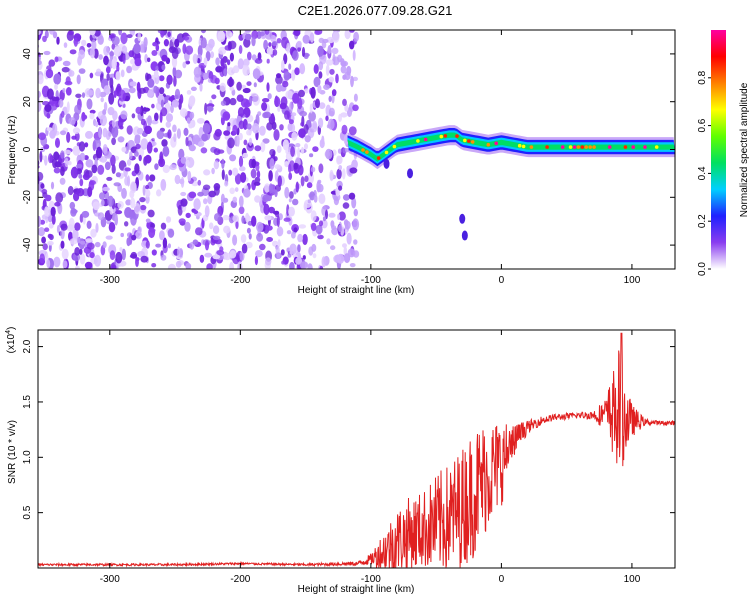 The width and height of the screenshot is (750, 600). I want to click on snr-y-scale: (x104), so click(11, 340).